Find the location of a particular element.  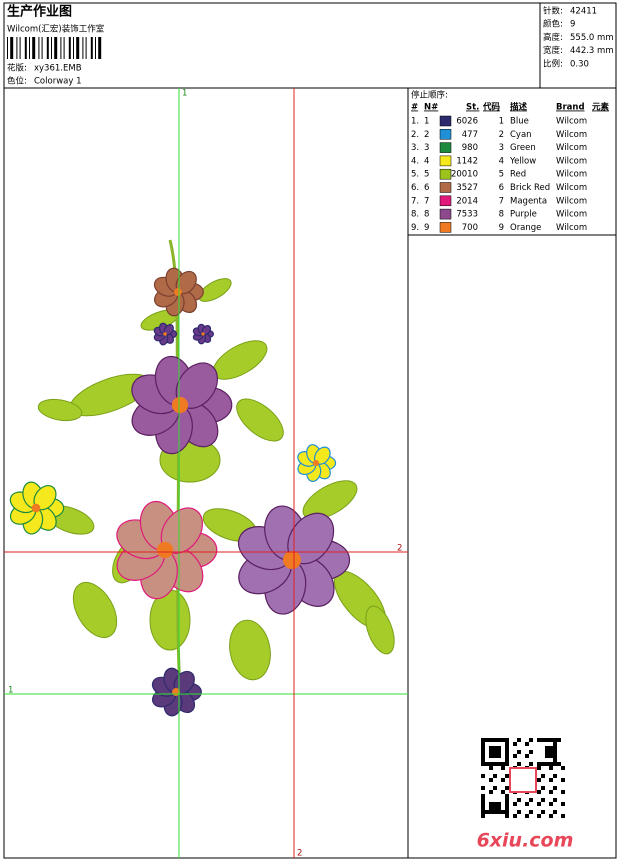

column-header: 描述 is located at coordinates (519, 107).